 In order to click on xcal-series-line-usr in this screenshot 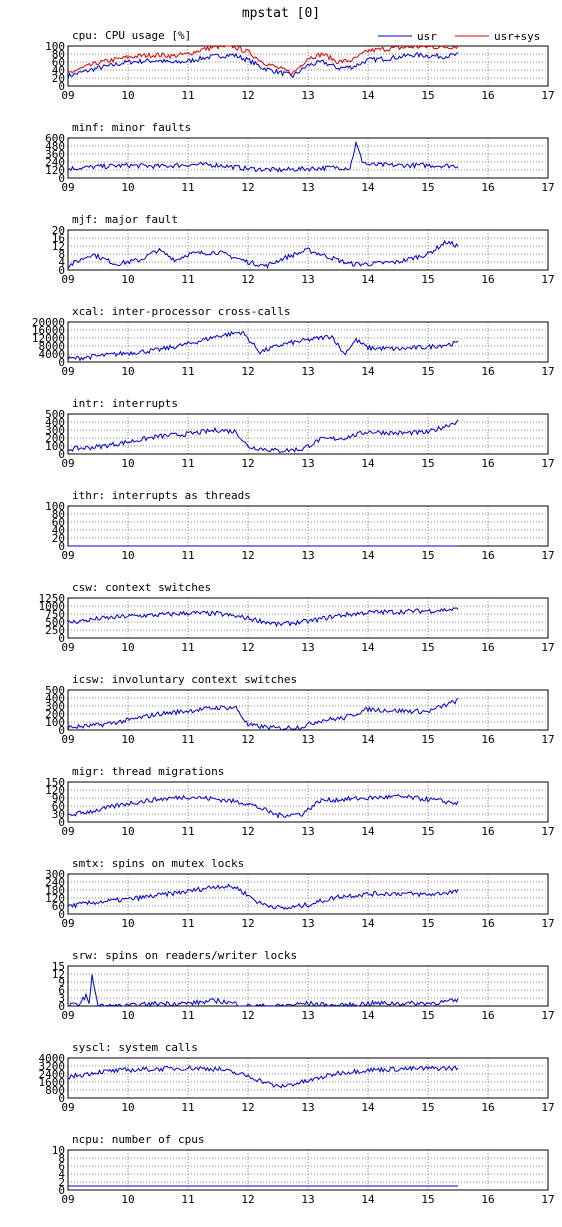, I will do `click(263, 346)`.